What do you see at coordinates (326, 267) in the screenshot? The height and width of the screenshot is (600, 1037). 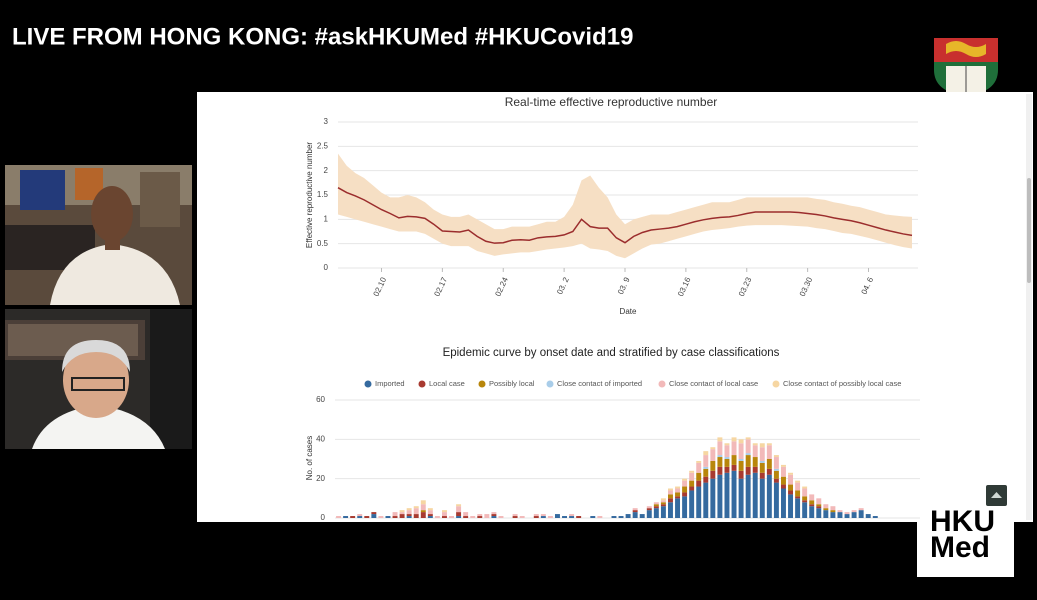 I see `y-tick-label: 0` at bounding box center [326, 267].